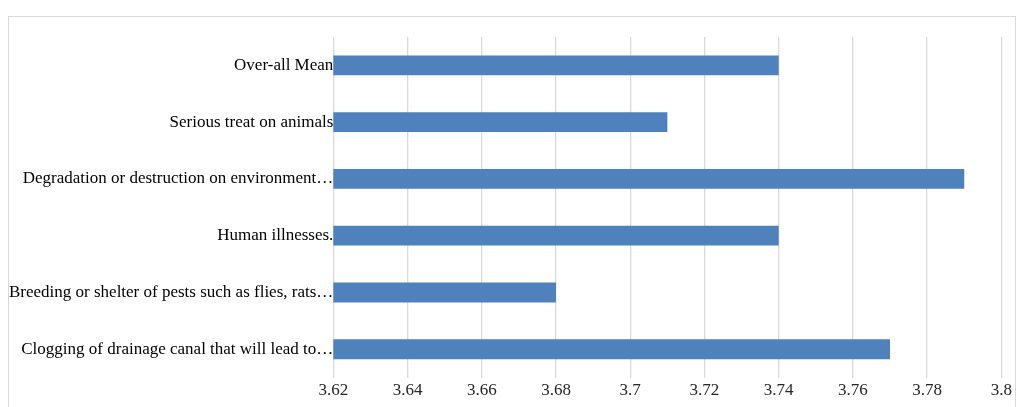 This screenshot has height=407, width=1022. I want to click on x-tick-label: 3.78, so click(927, 390).